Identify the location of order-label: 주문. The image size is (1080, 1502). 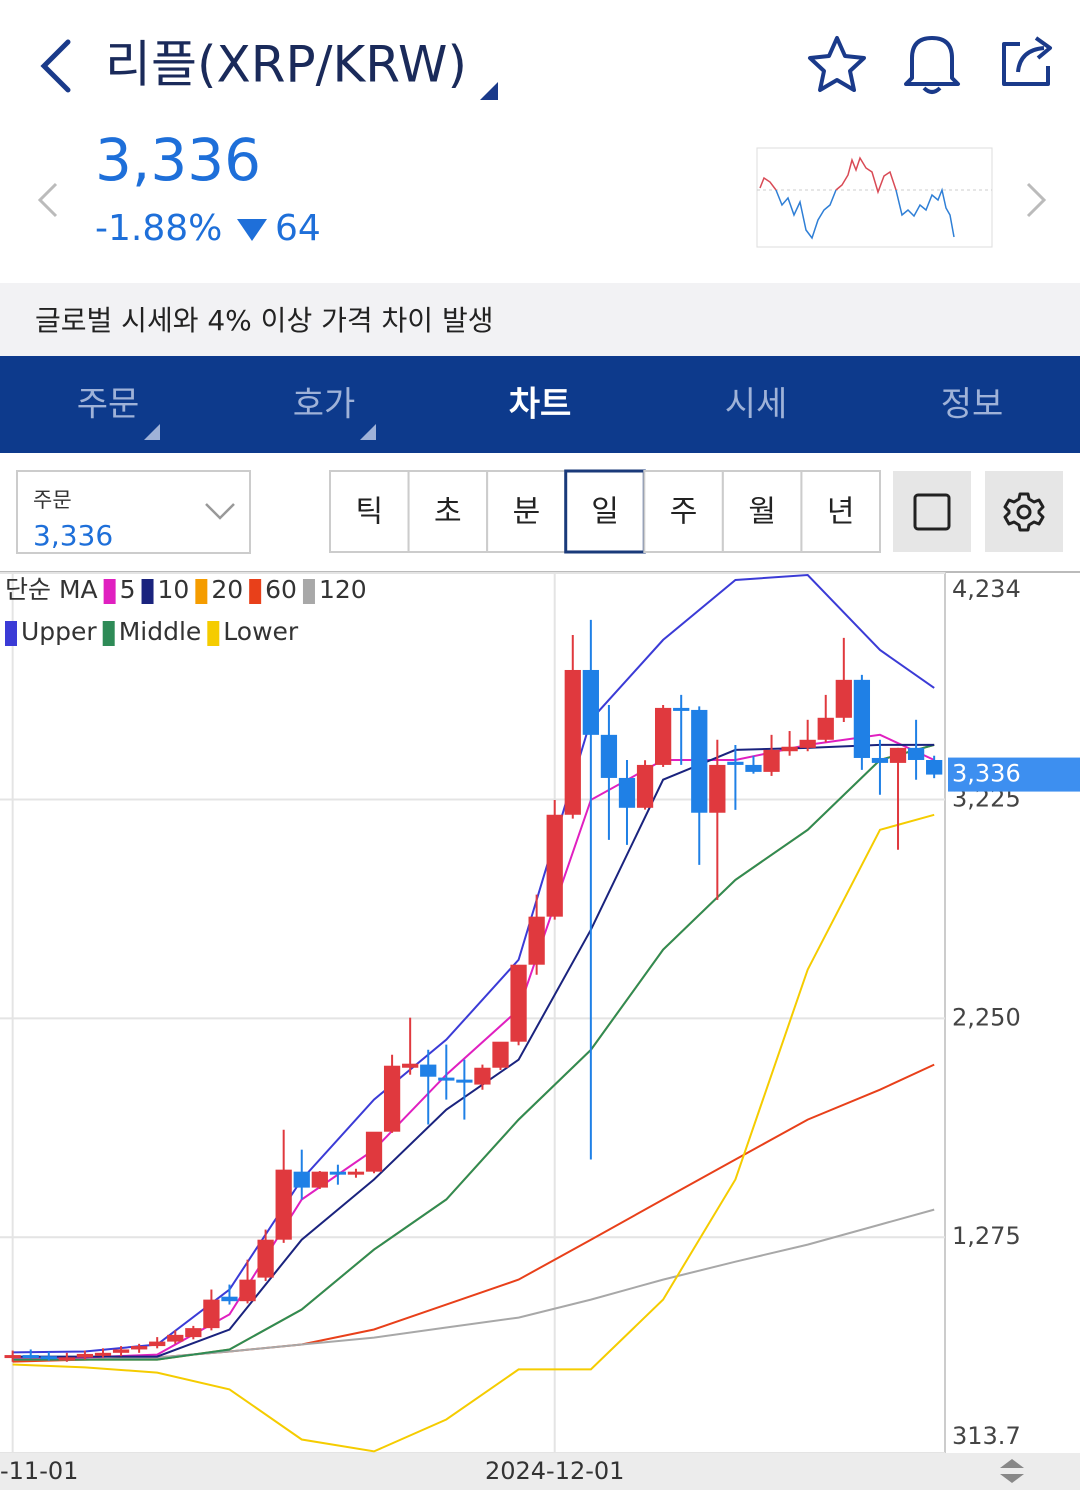
(52, 500).